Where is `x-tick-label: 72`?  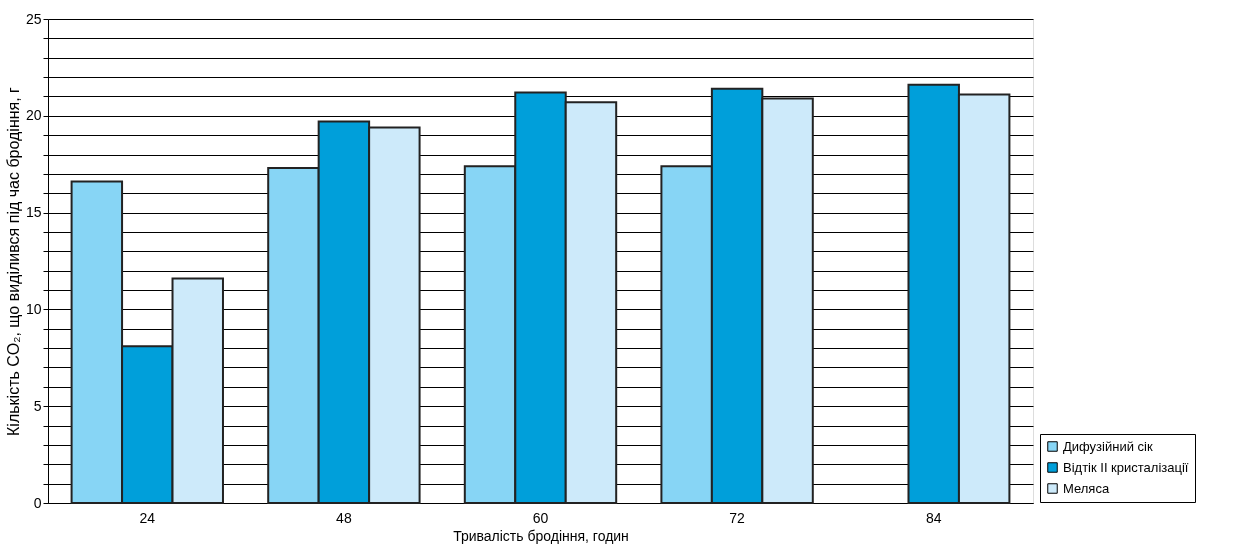 x-tick-label: 72 is located at coordinates (737, 517).